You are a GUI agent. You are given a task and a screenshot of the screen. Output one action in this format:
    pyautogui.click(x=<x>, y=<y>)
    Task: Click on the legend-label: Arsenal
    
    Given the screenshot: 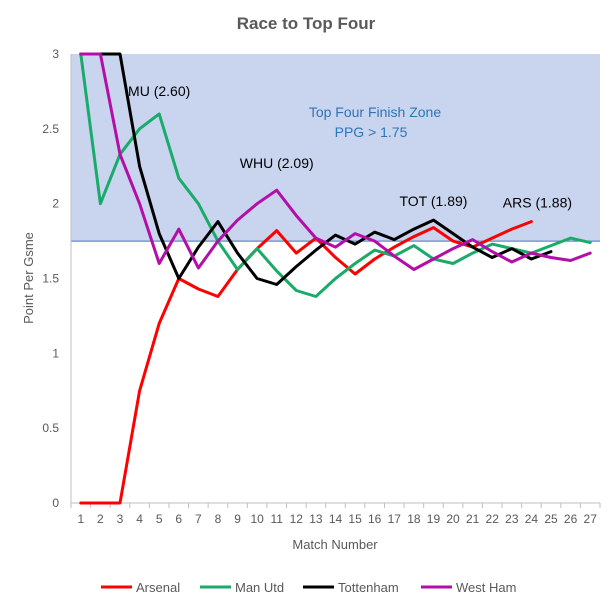 What is the action you would take?
    pyautogui.click(x=158, y=587)
    